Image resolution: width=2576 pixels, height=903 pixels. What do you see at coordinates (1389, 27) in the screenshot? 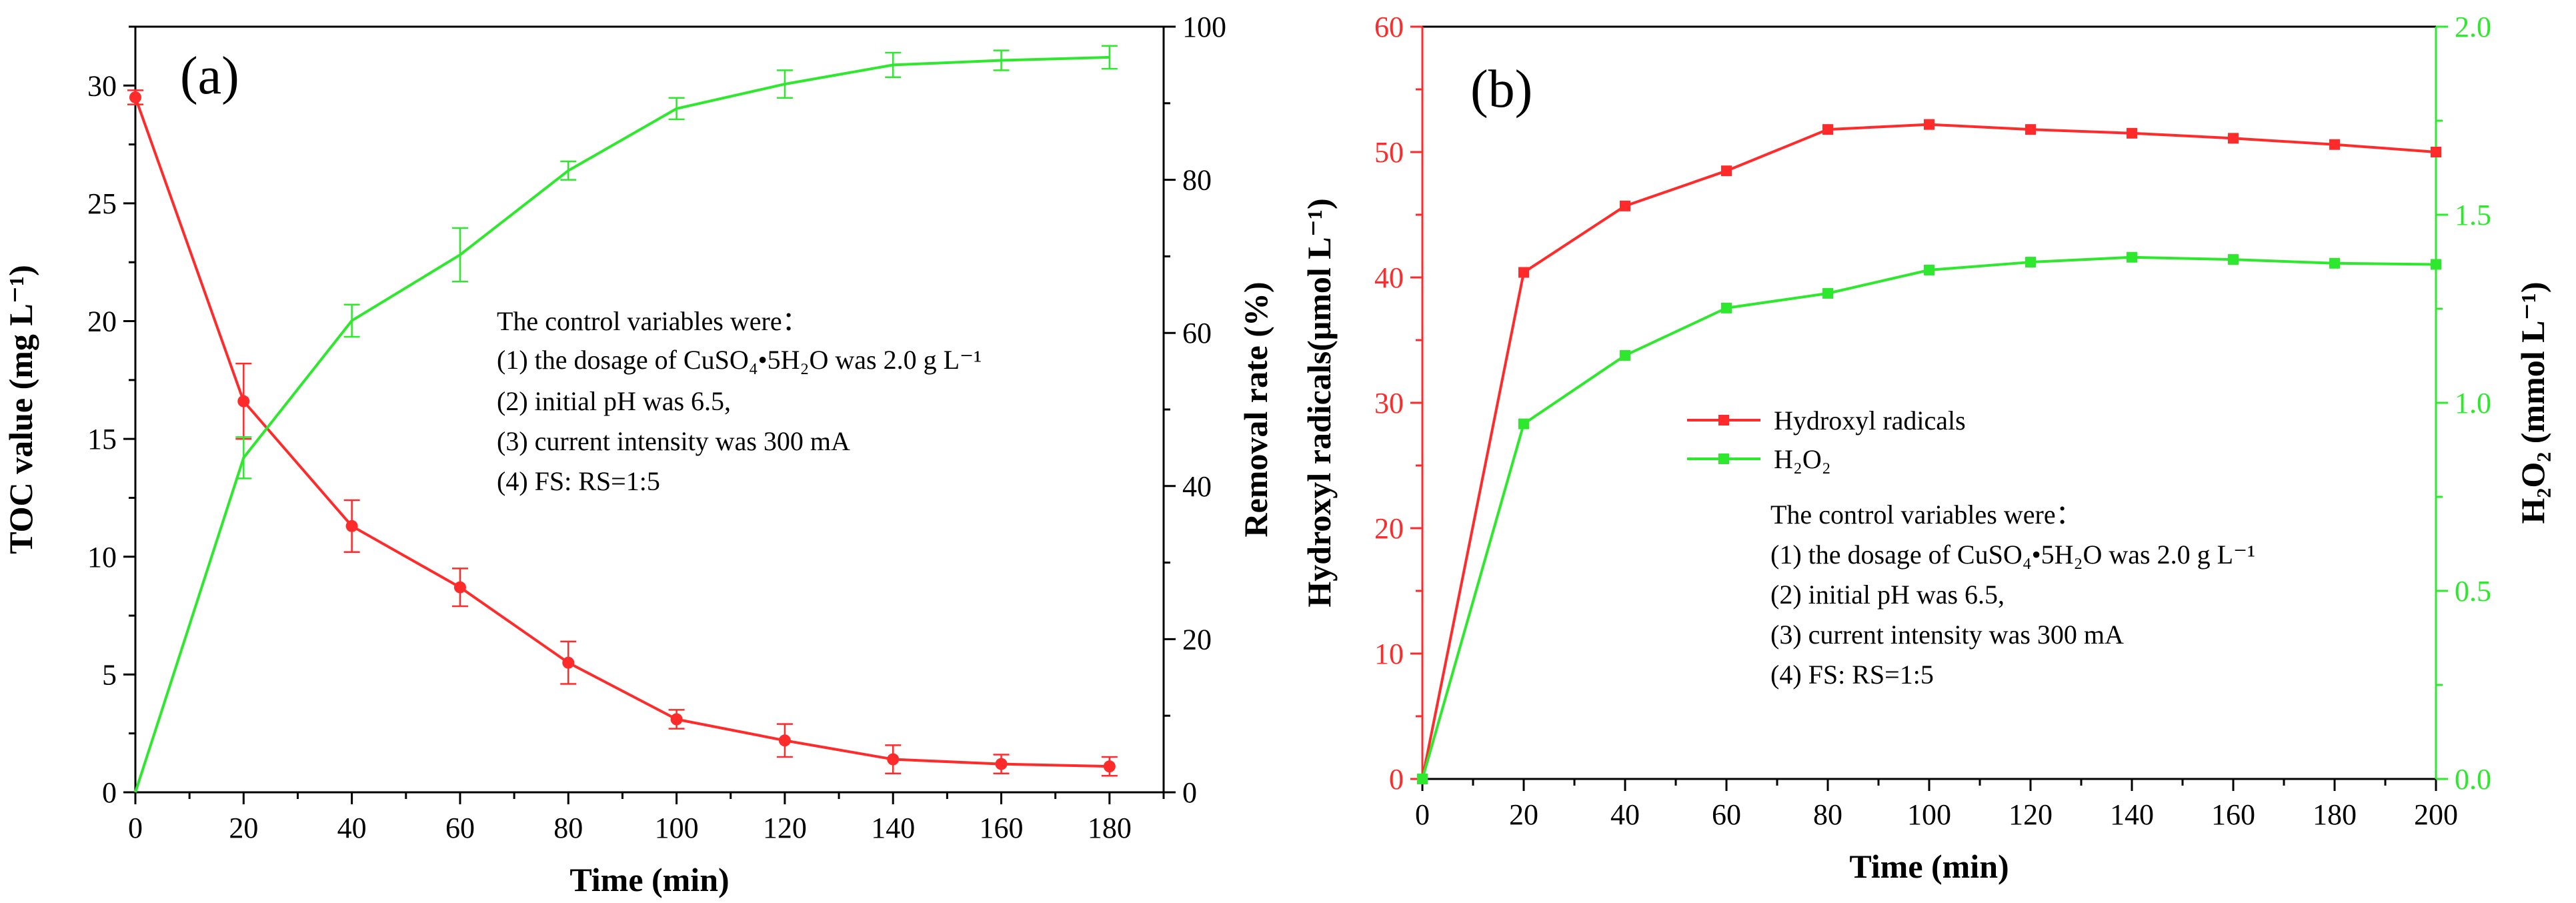
I see `y-left-tick-label: 60` at bounding box center [1389, 27].